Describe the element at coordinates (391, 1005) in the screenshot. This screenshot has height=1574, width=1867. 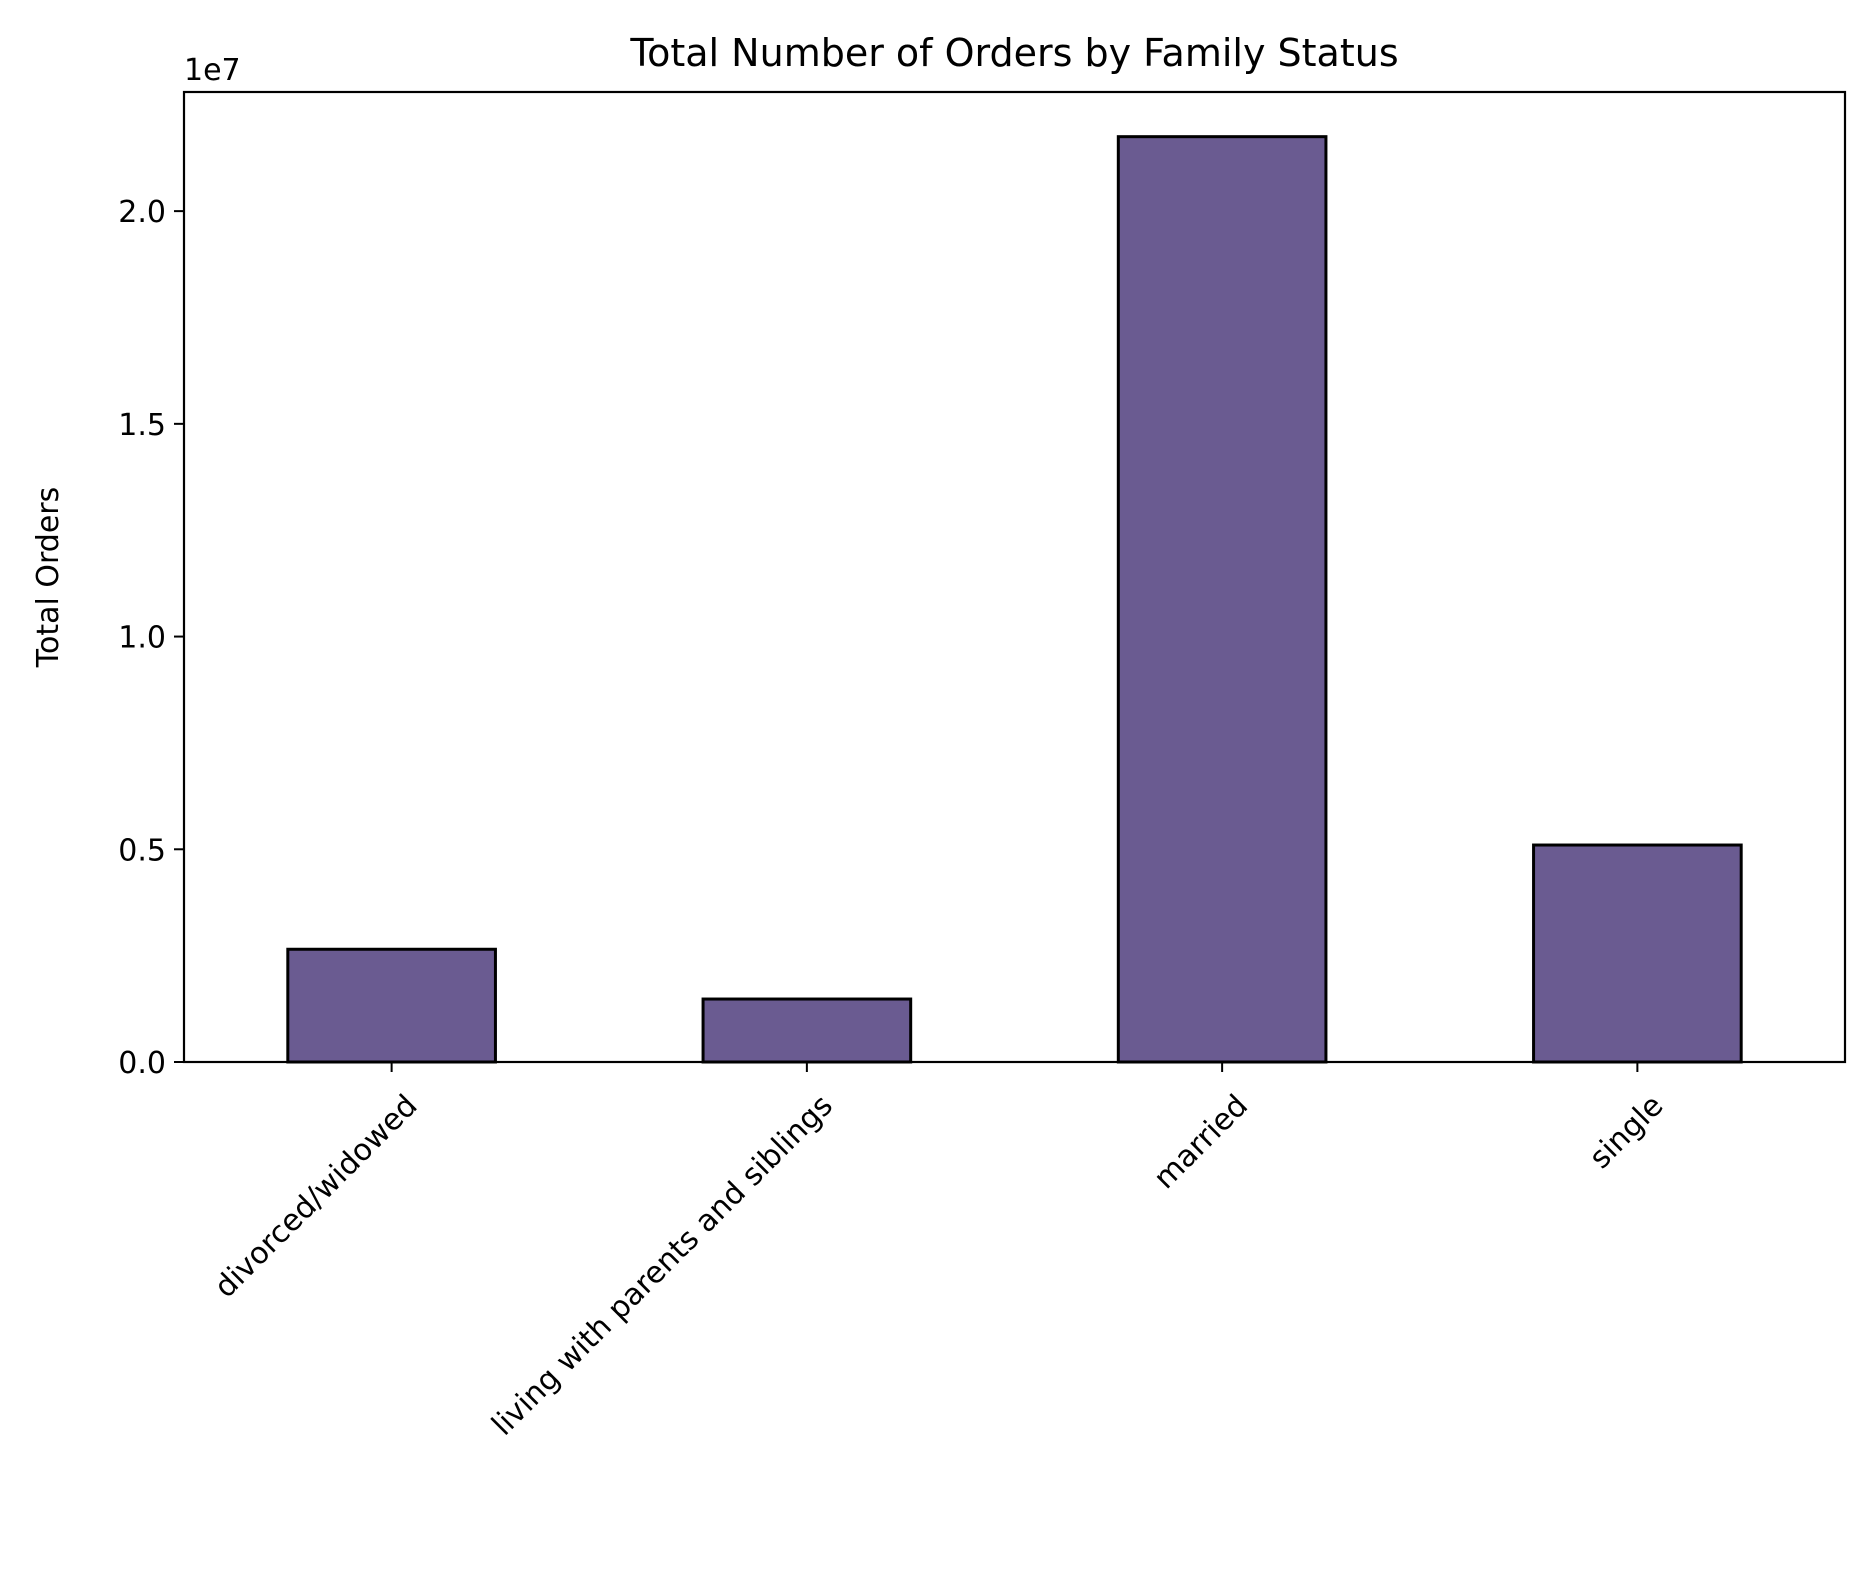
I see `bar-divorced-widowed` at that location.